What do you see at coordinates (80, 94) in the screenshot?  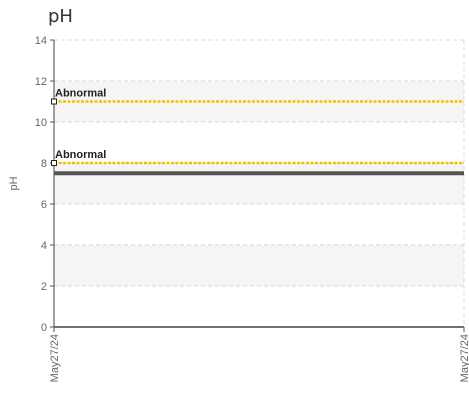 I see `reference-label-0: Abnormal` at bounding box center [80, 94].